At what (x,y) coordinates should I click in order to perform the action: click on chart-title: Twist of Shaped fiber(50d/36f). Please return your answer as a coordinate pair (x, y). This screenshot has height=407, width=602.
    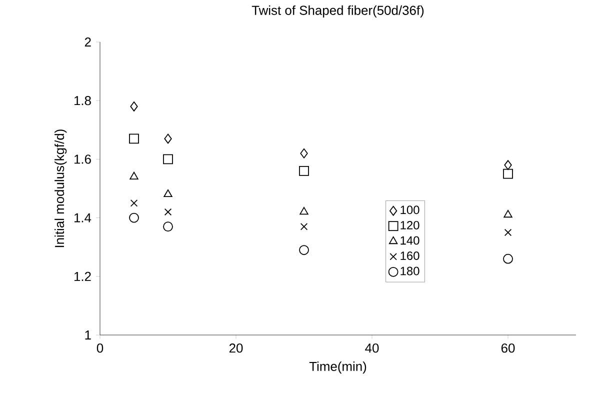
    Looking at the image, I should click on (338, 11).